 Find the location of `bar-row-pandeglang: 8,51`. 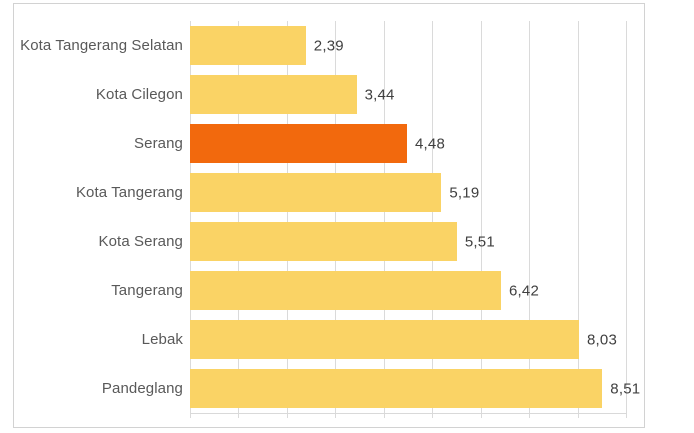

bar-row-pandeglang: 8,51 is located at coordinates (415, 388).